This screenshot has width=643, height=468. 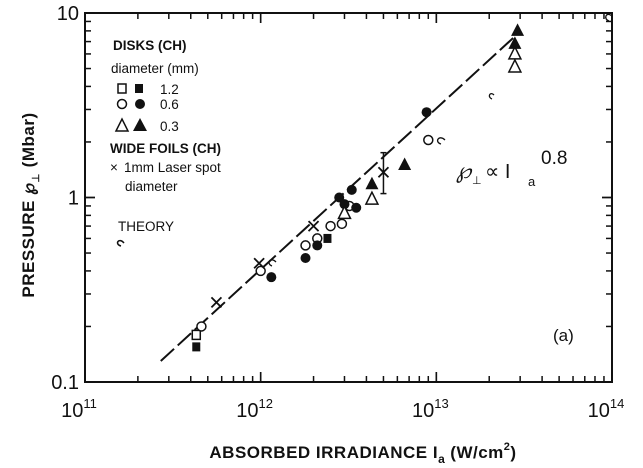 I want to click on legend-subtitle: diameter (mm), so click(x=155, y=68).